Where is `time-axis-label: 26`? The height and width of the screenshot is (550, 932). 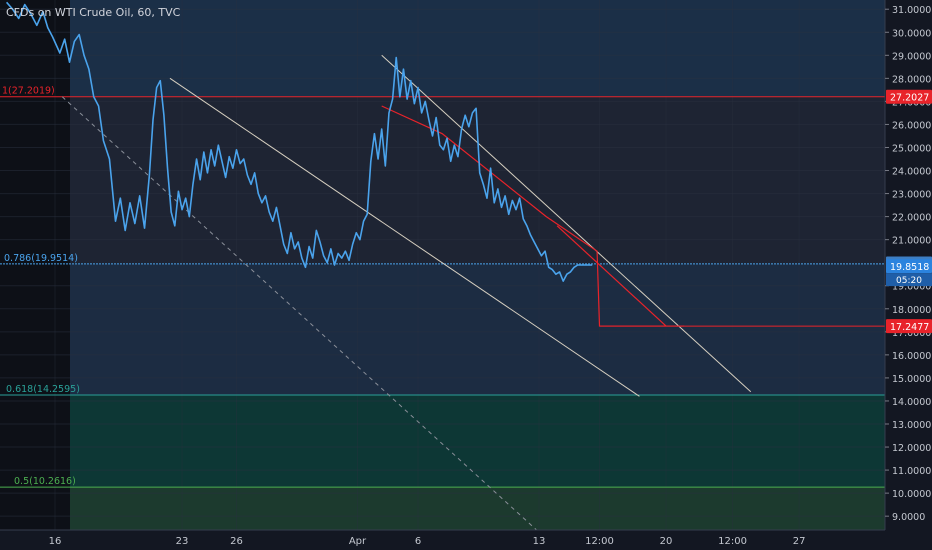 time-axis-label: 26 is located at coordinates (236, 541).